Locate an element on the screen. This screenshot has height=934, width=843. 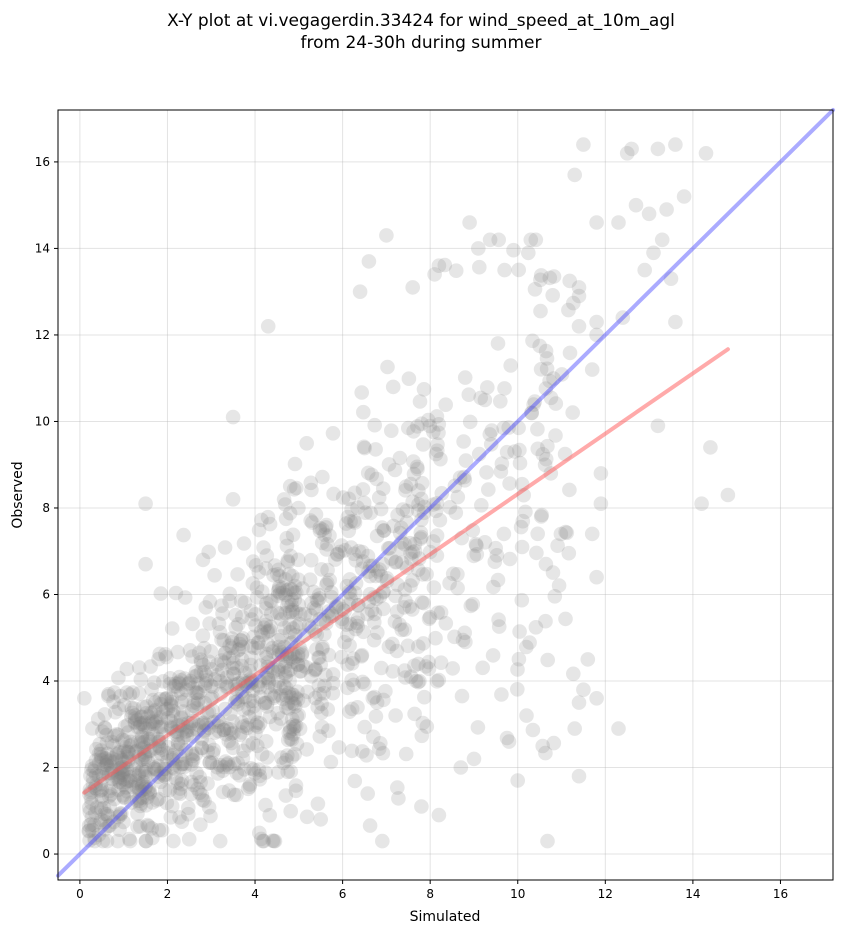
x-tick-label: 0 is located at coordinates (80, 894).